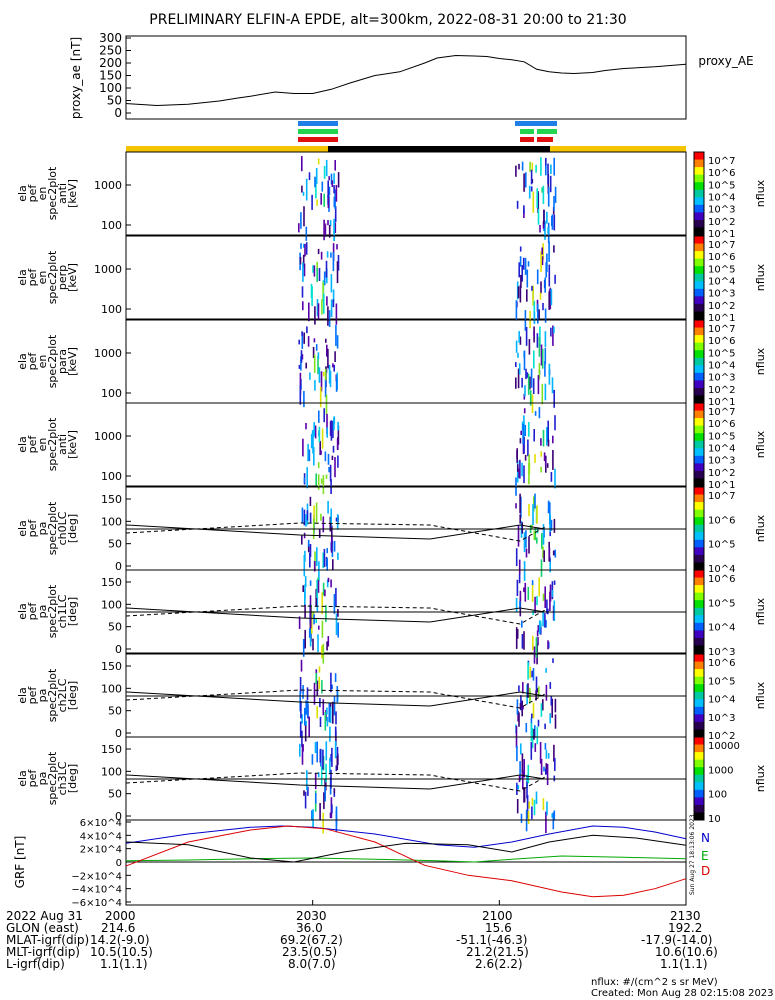  Describe the element at coordinates (62, 193) in the screenshot. I see `spectrogram-ylabel: anti` at that location.